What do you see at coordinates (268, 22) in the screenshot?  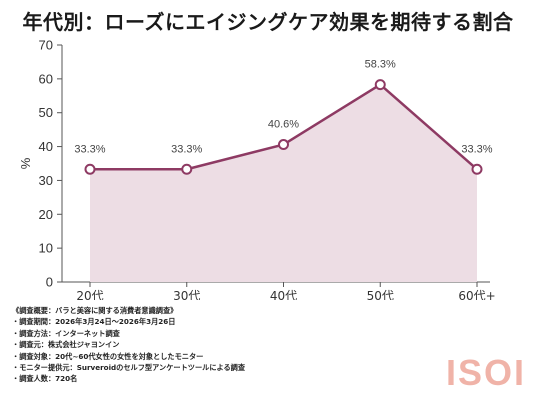 I see `chart-title: 年代別：ローズにエイジングケア効果を期待する割合` at bounding box center [268, 22].